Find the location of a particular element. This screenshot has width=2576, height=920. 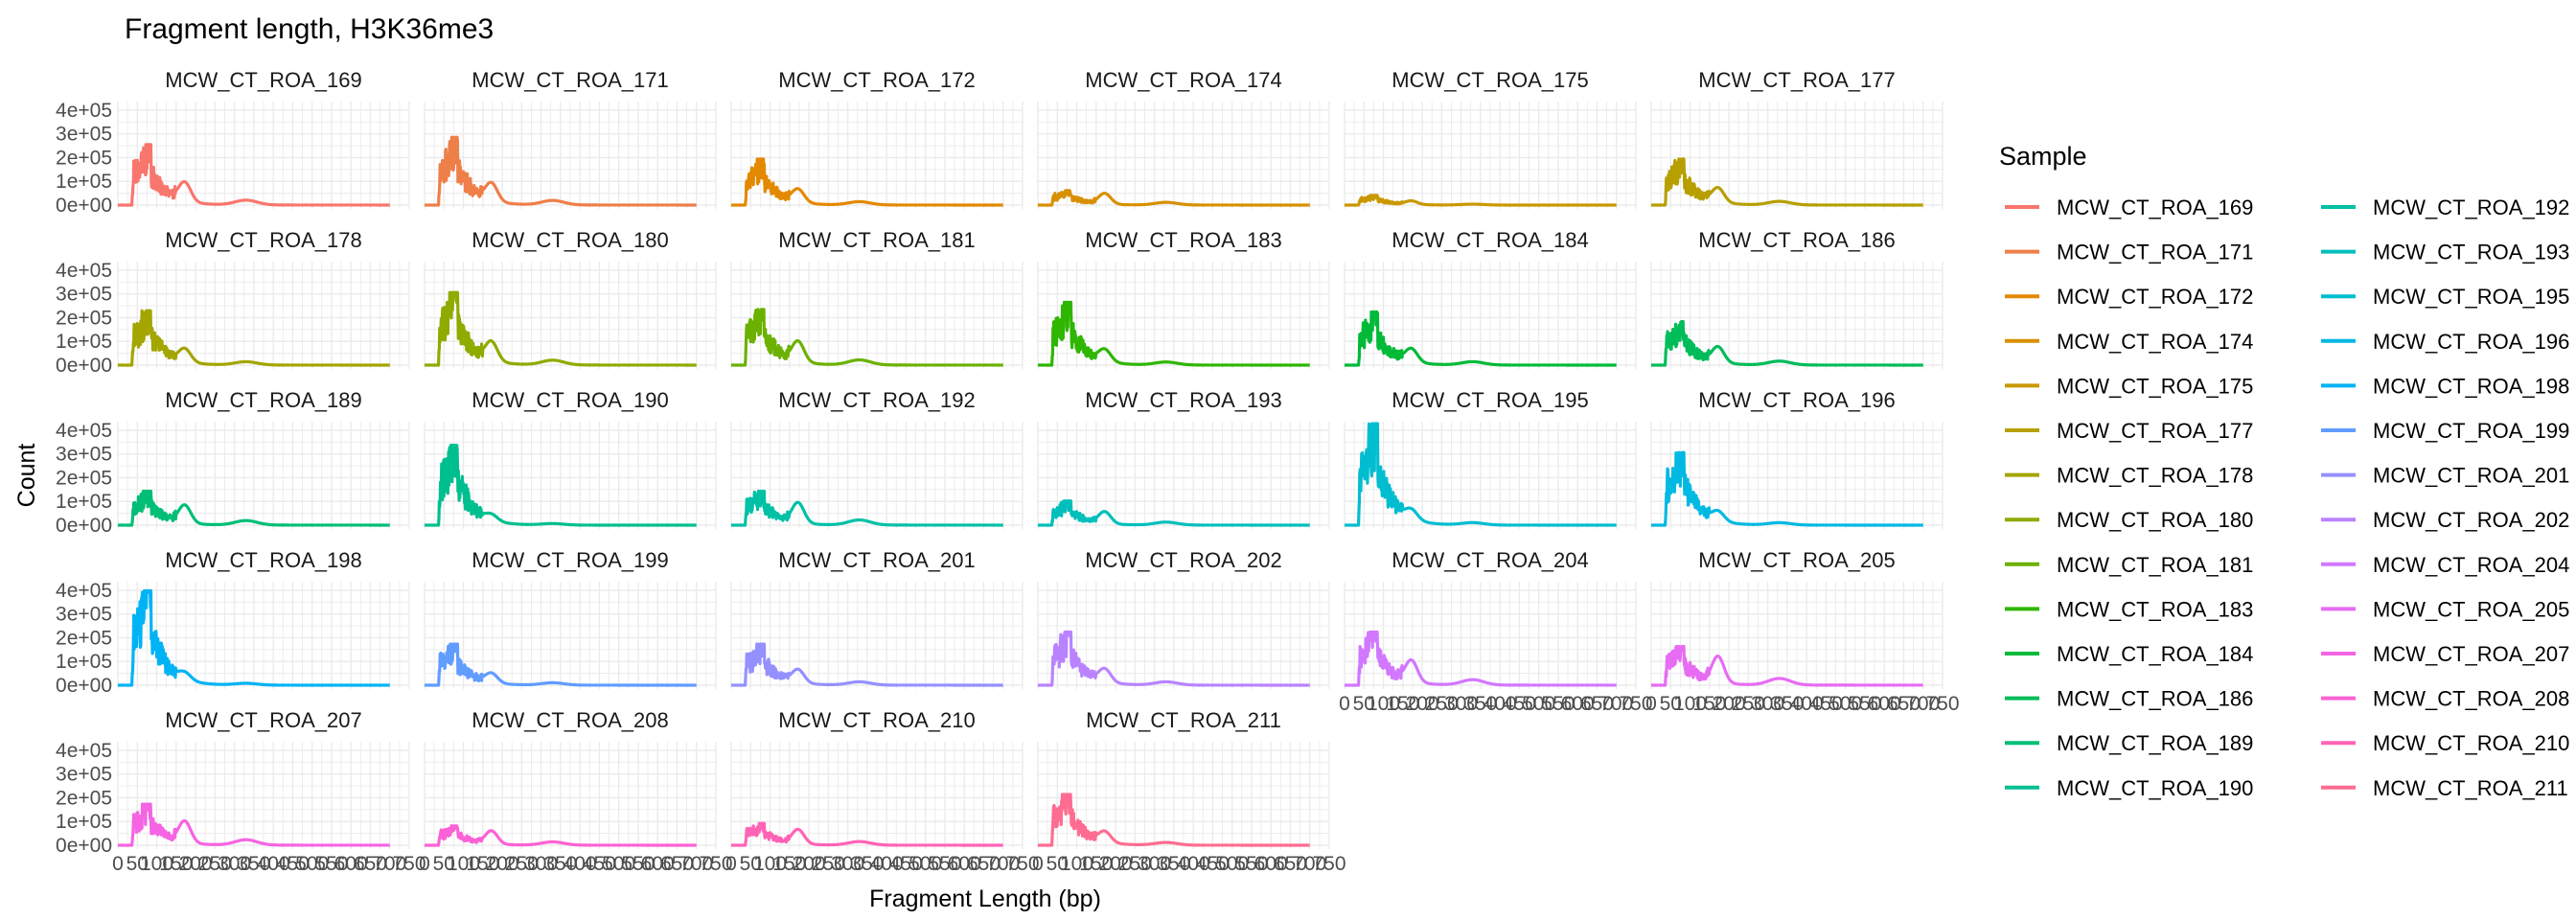

facet-mcw-ct-roa-193: MCW_CT_ROA_193 is located at coordinates (1183, 458).